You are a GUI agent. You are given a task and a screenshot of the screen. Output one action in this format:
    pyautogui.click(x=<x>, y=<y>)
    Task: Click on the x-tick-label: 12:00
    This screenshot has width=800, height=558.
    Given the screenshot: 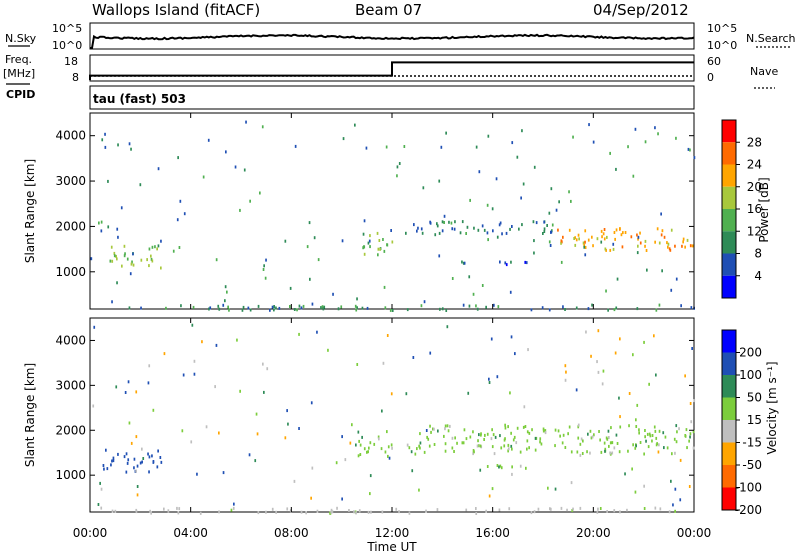 What is the action you would take?
    pyautogui.click(x=392, y=533)
    